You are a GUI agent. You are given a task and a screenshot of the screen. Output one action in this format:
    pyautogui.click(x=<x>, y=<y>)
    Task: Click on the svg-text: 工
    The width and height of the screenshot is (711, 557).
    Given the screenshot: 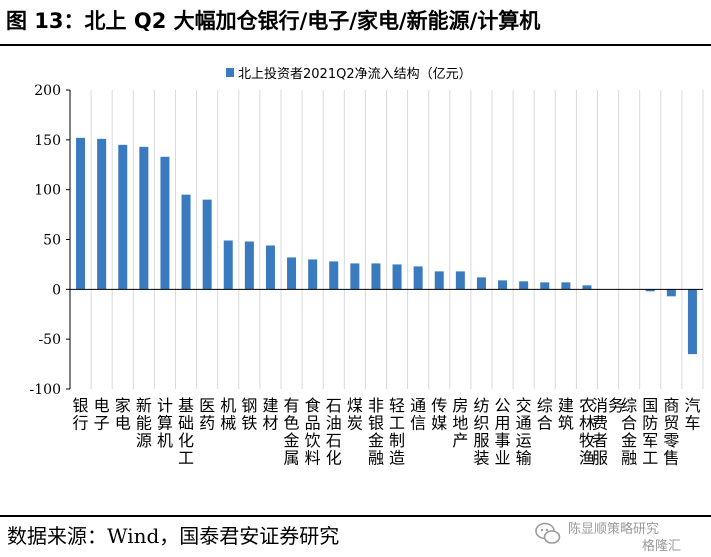 What is the action you would take?
    pyautogui.click(x=186, y=458)
    